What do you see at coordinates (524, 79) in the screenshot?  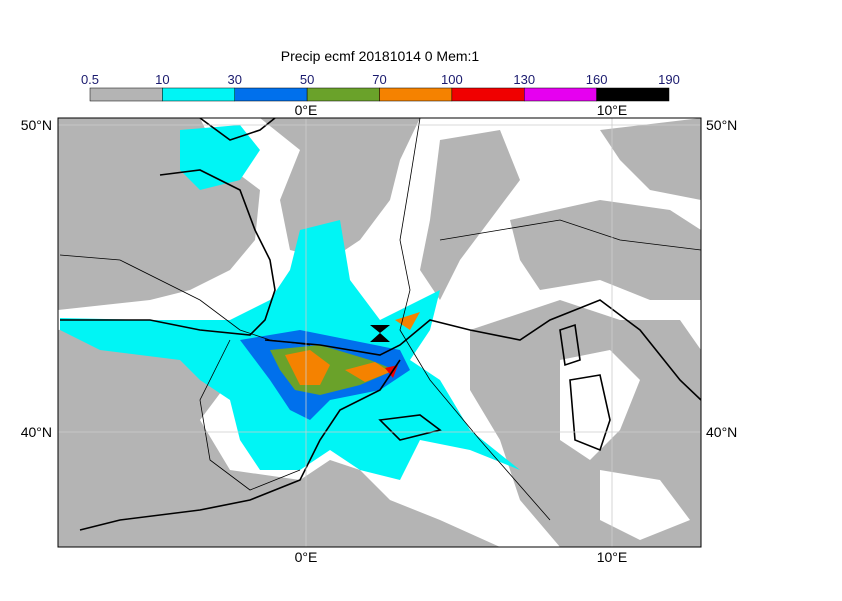 I see `colorbar-label: 130` at bounding box center [524, 79].